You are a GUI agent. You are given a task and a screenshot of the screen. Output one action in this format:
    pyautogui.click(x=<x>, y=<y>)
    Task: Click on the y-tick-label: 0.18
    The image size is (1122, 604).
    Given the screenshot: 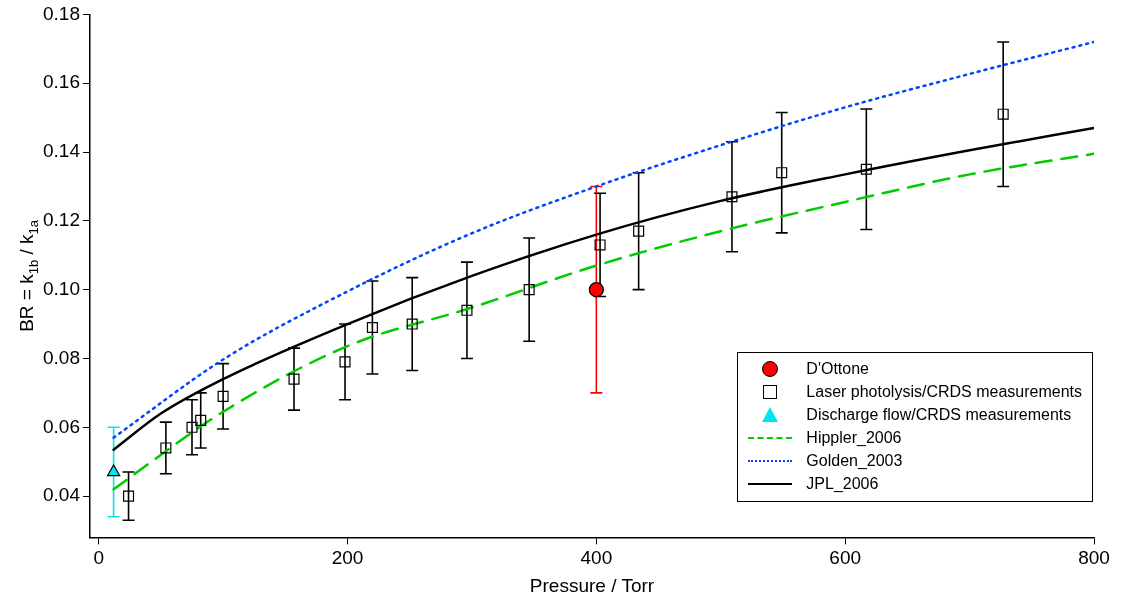 What is the action you would take?
    pyautogui.click(x=61, y=13)
    